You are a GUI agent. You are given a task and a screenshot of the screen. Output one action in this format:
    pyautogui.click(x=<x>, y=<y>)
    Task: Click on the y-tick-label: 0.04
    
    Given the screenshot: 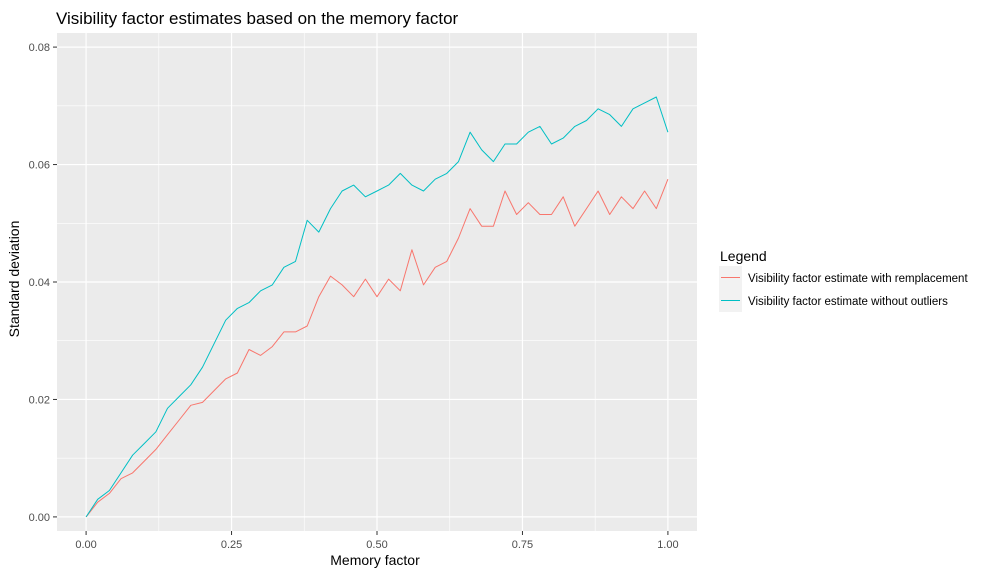 What is the action you would take?
    pyautogui.click(x=39, y=283)
    